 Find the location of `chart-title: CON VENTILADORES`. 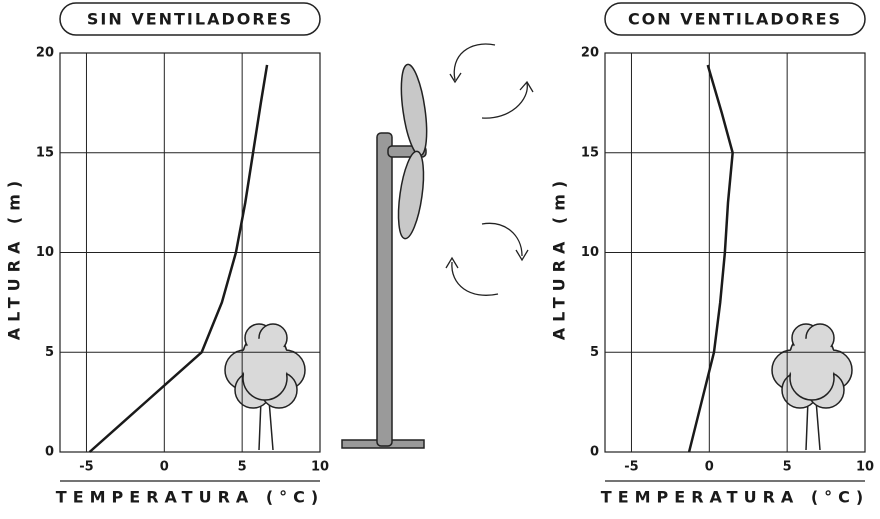

chart-title: CON VENTILADORES is located at coordinates (735, 19).